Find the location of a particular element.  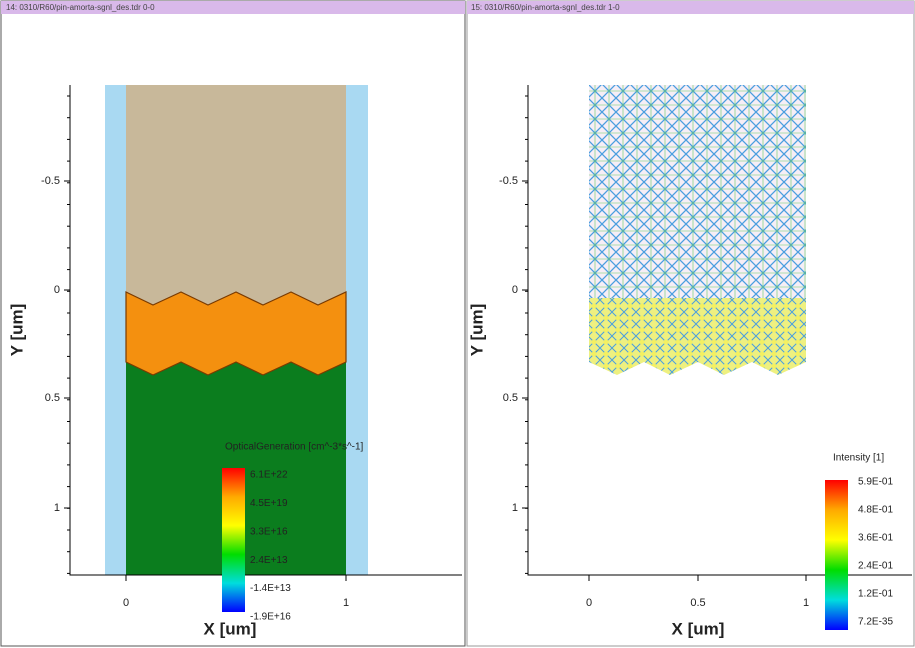

legend-title: OpticalGeneration [cm^-3*s^-1] is located at coordinates (294, 447).